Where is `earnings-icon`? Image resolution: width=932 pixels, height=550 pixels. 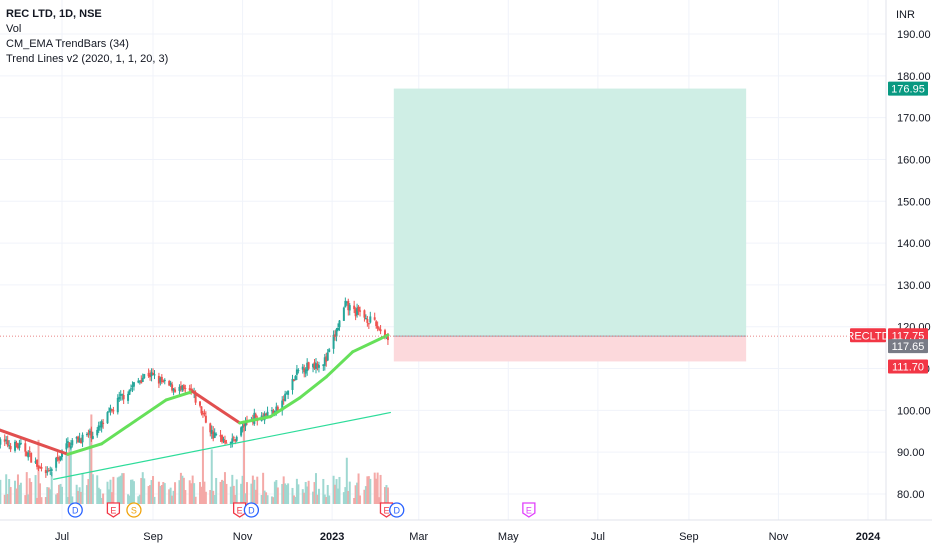
earnings-icon is located at coordinates (529, 510).